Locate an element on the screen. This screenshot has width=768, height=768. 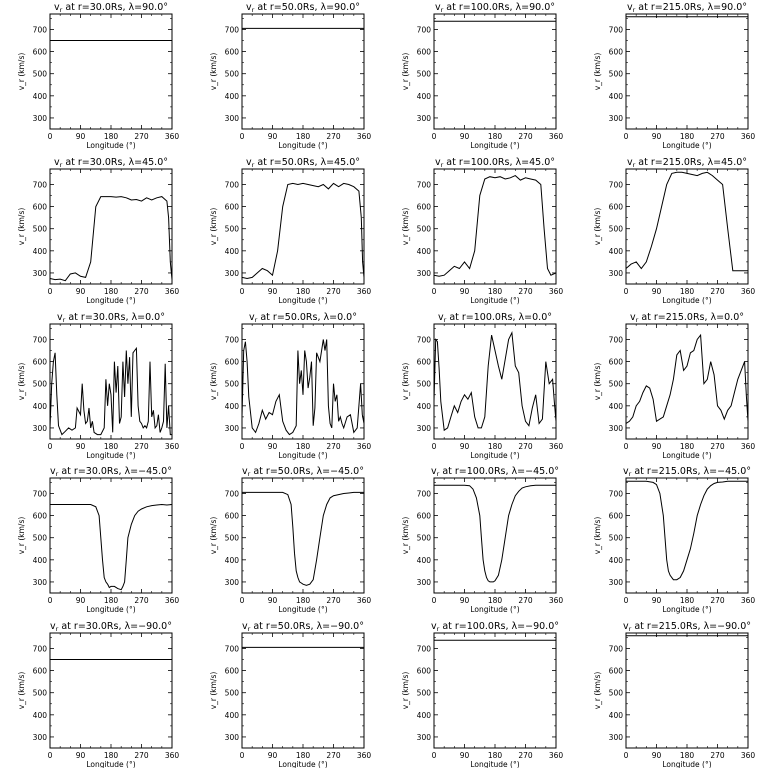
title-text: at r=215.0Rs, λ=45.0° is located at coordinates (691, 162).